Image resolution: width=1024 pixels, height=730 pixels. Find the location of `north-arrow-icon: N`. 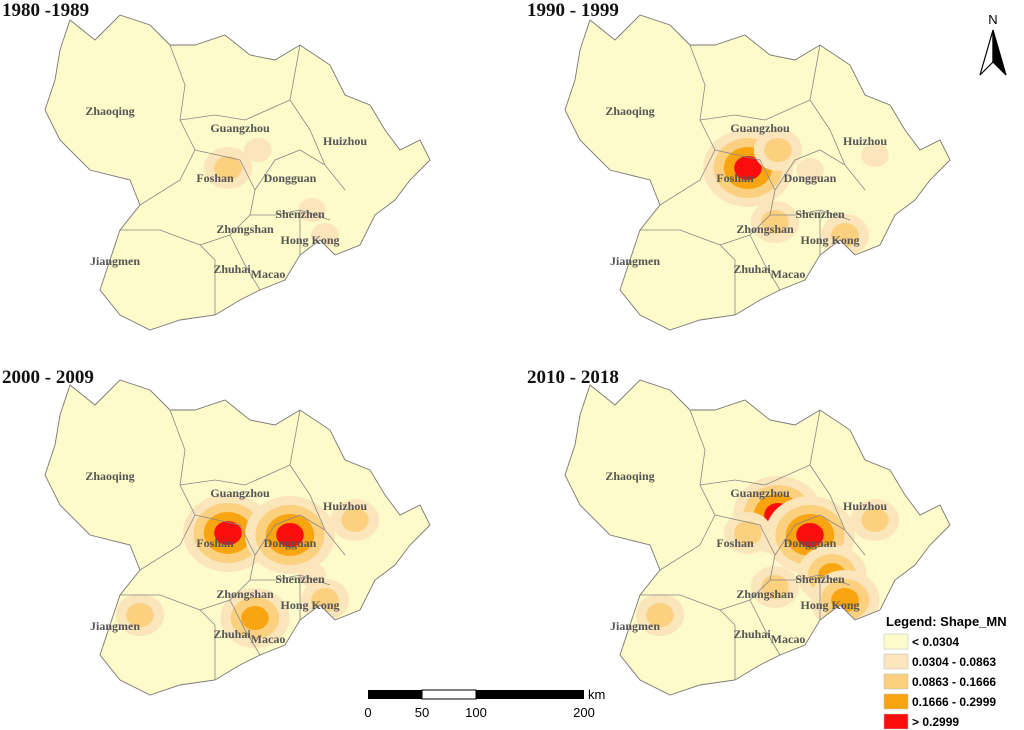

north-arrow-icon: N is located at coordinates (993, 44).